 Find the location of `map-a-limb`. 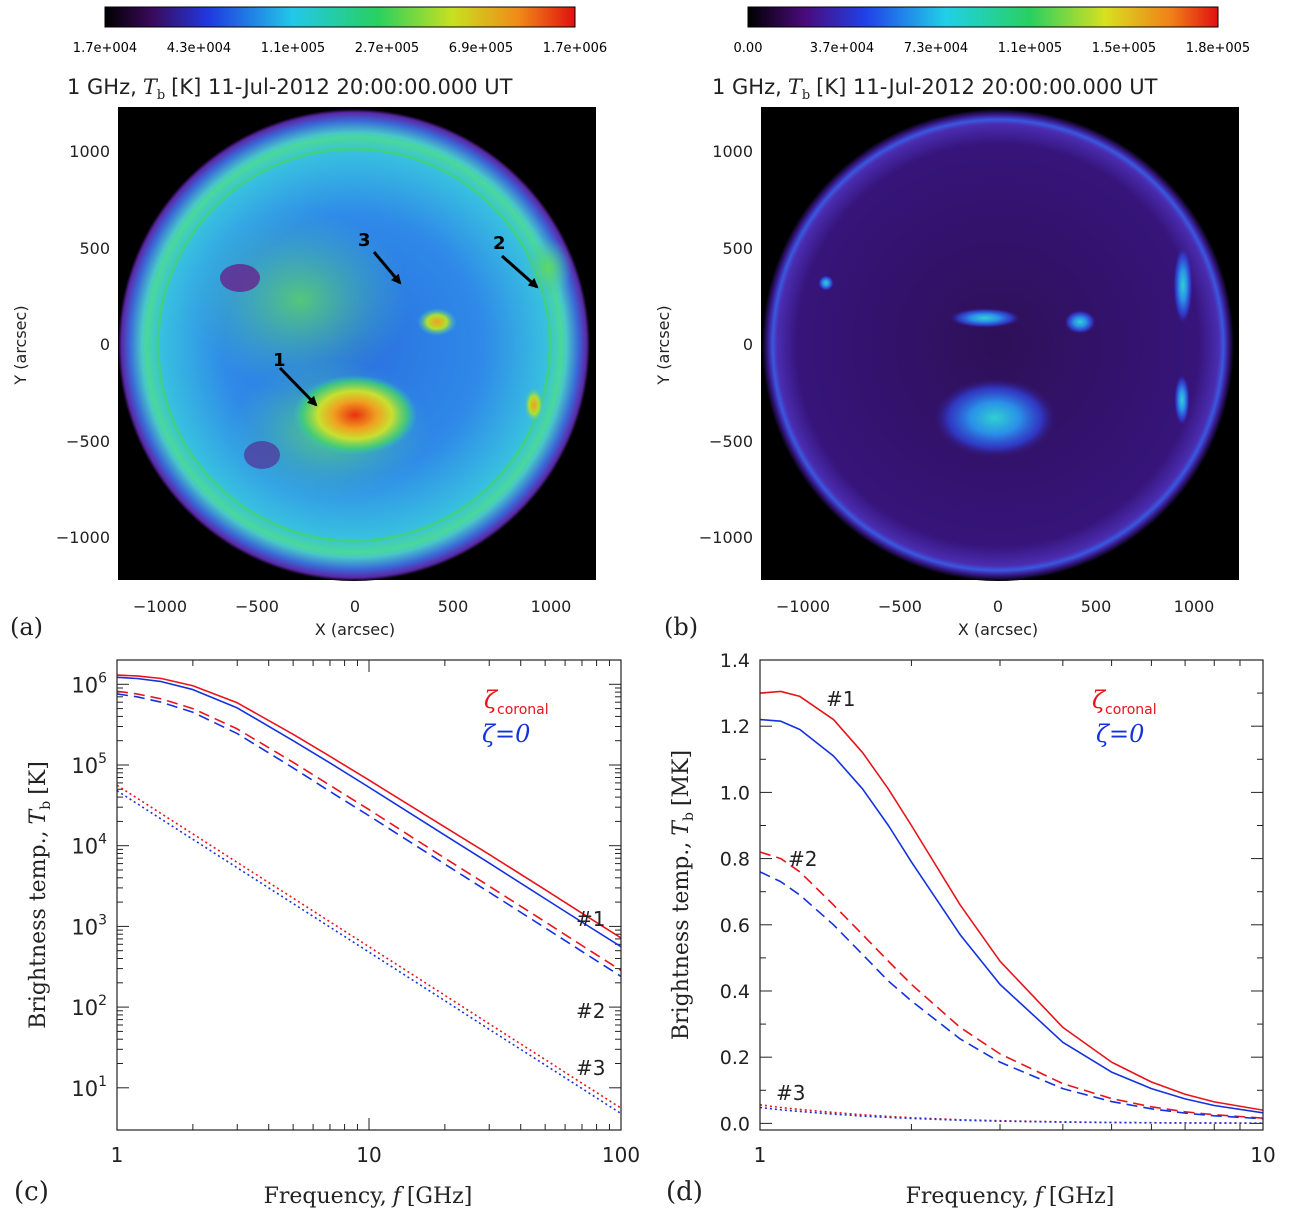

map-a-limb is located at coordinates (354, 345).